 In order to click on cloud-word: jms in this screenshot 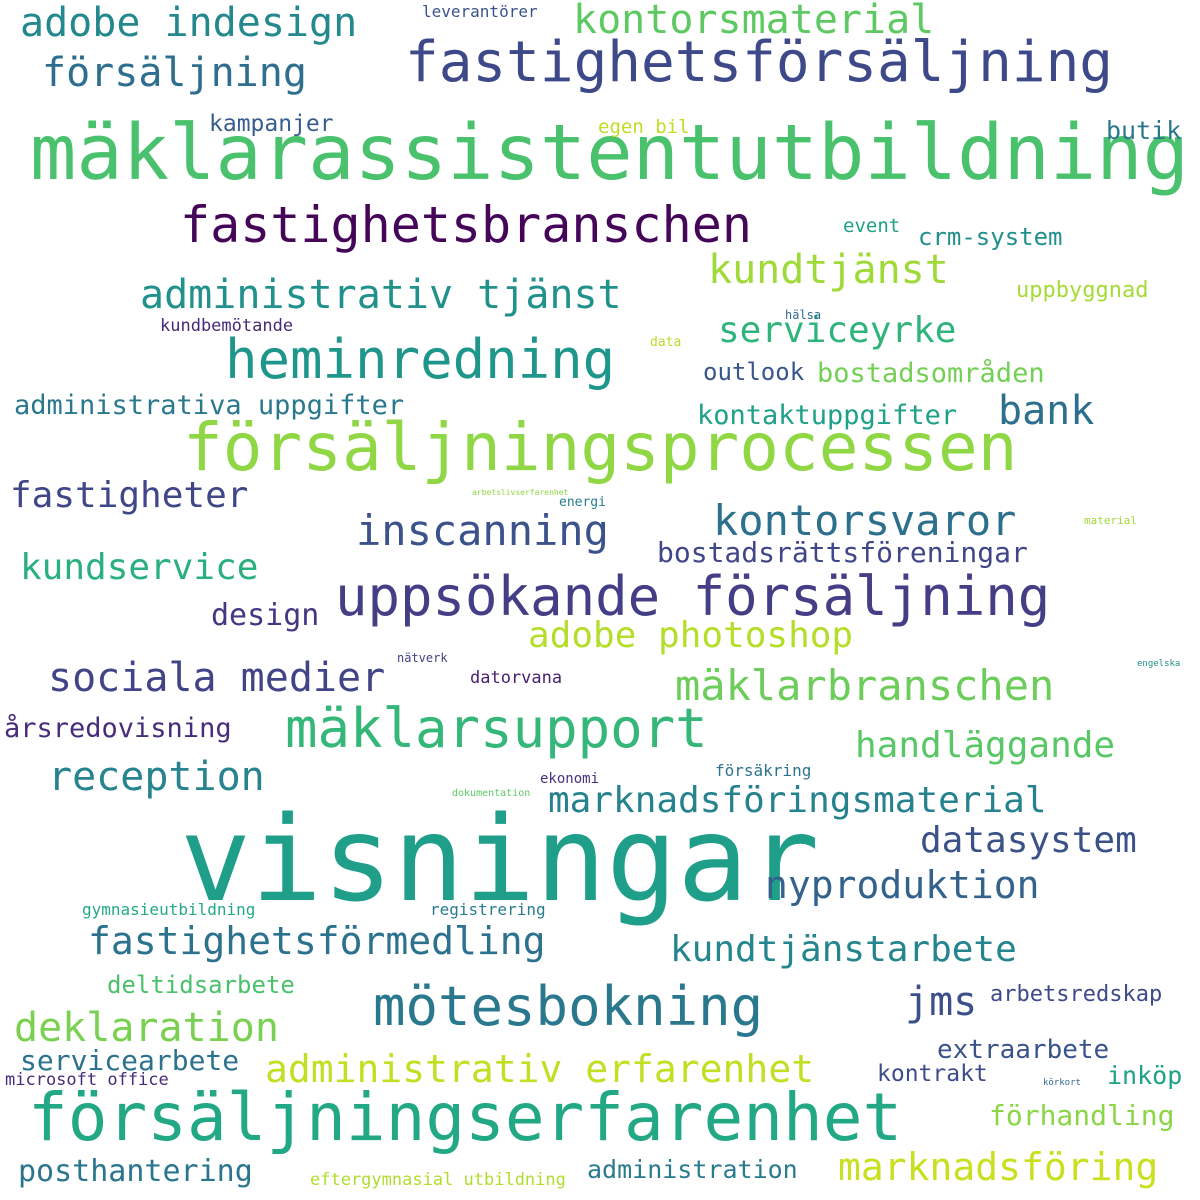, I will do `click(941, 1002)`.